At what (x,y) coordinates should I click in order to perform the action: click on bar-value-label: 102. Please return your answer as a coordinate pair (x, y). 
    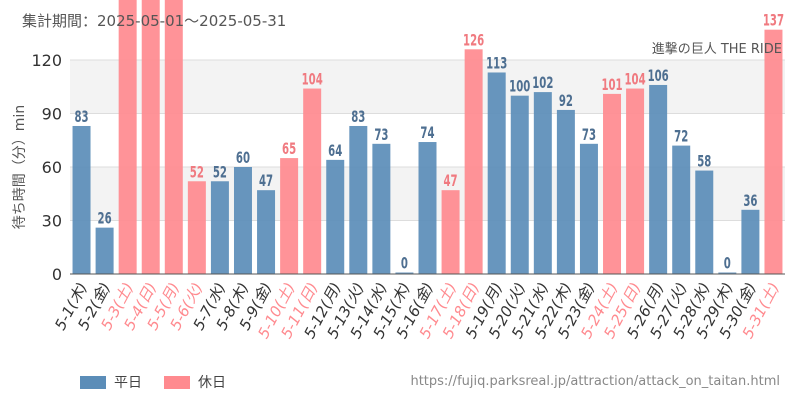
    Looking at the image, I should click on (542, 83).